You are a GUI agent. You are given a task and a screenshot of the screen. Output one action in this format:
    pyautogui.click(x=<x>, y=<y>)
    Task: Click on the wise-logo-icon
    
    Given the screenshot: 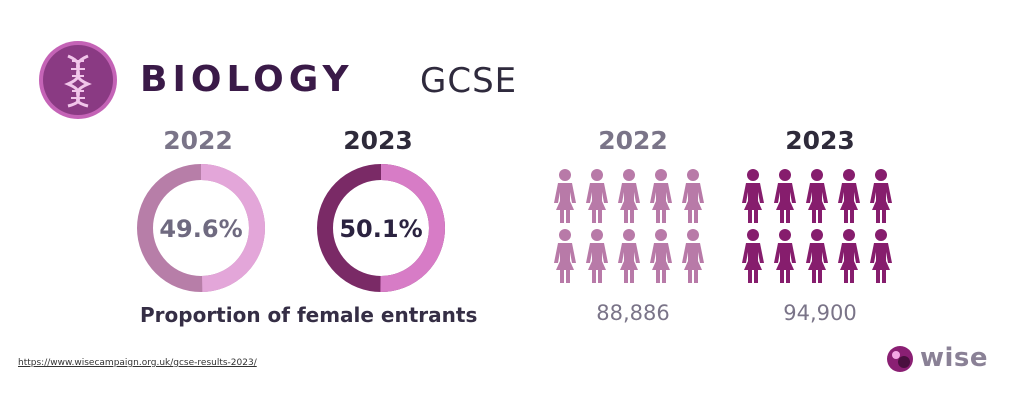 What is the action you would take?
    pyautogui.click(x=900, y=359)
    